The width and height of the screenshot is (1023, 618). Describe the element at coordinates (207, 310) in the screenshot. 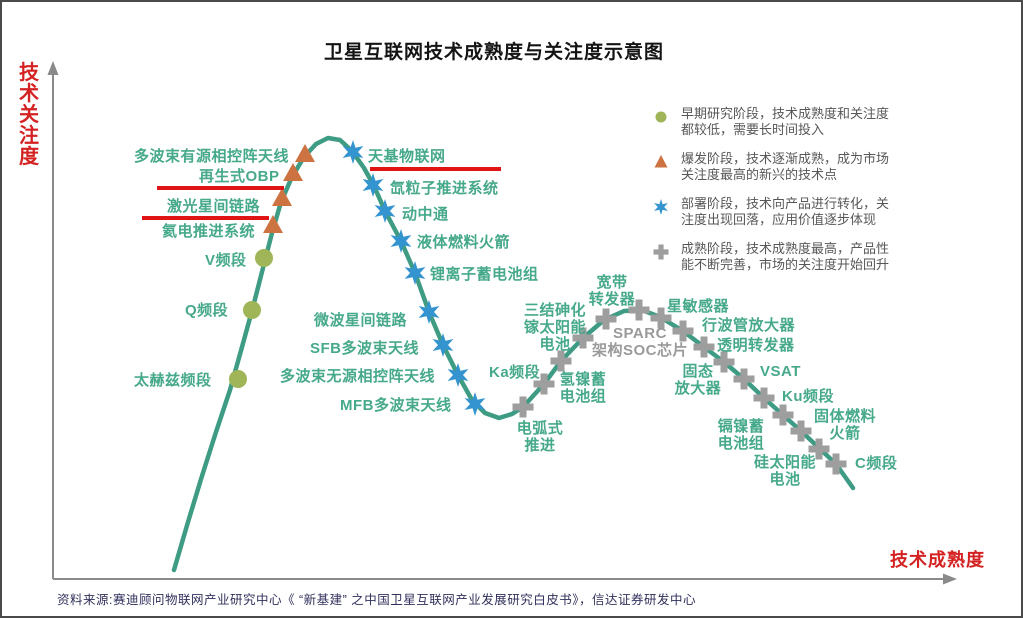

I see `tech-label: Q频段` at that location.